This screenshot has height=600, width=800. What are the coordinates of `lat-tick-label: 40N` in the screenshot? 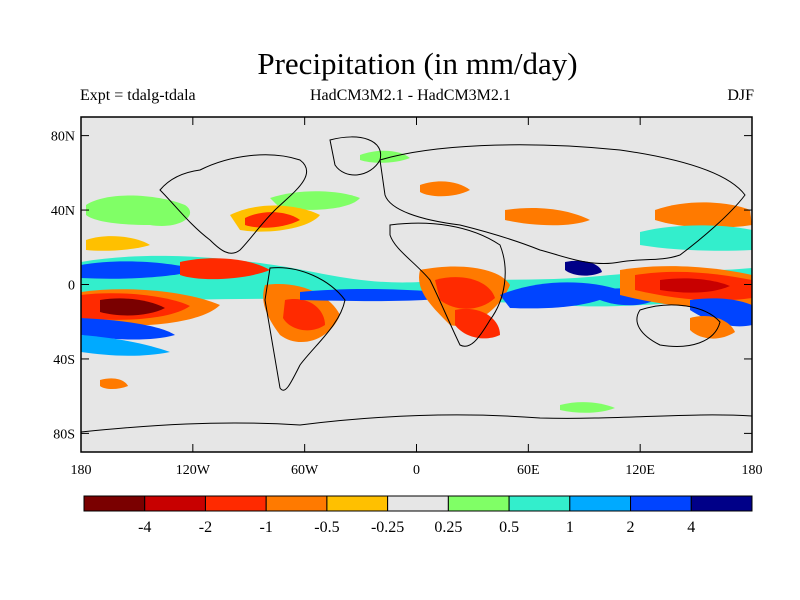 It's located at (63, 211).